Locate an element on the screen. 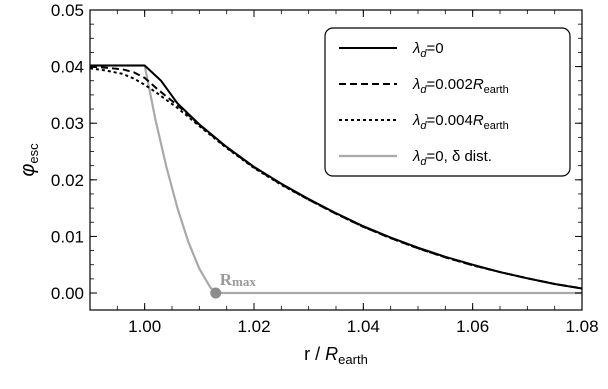 This screenshot has height=389, width=608. x-tick-label: 1.08 is located at coordinates (581, 326).